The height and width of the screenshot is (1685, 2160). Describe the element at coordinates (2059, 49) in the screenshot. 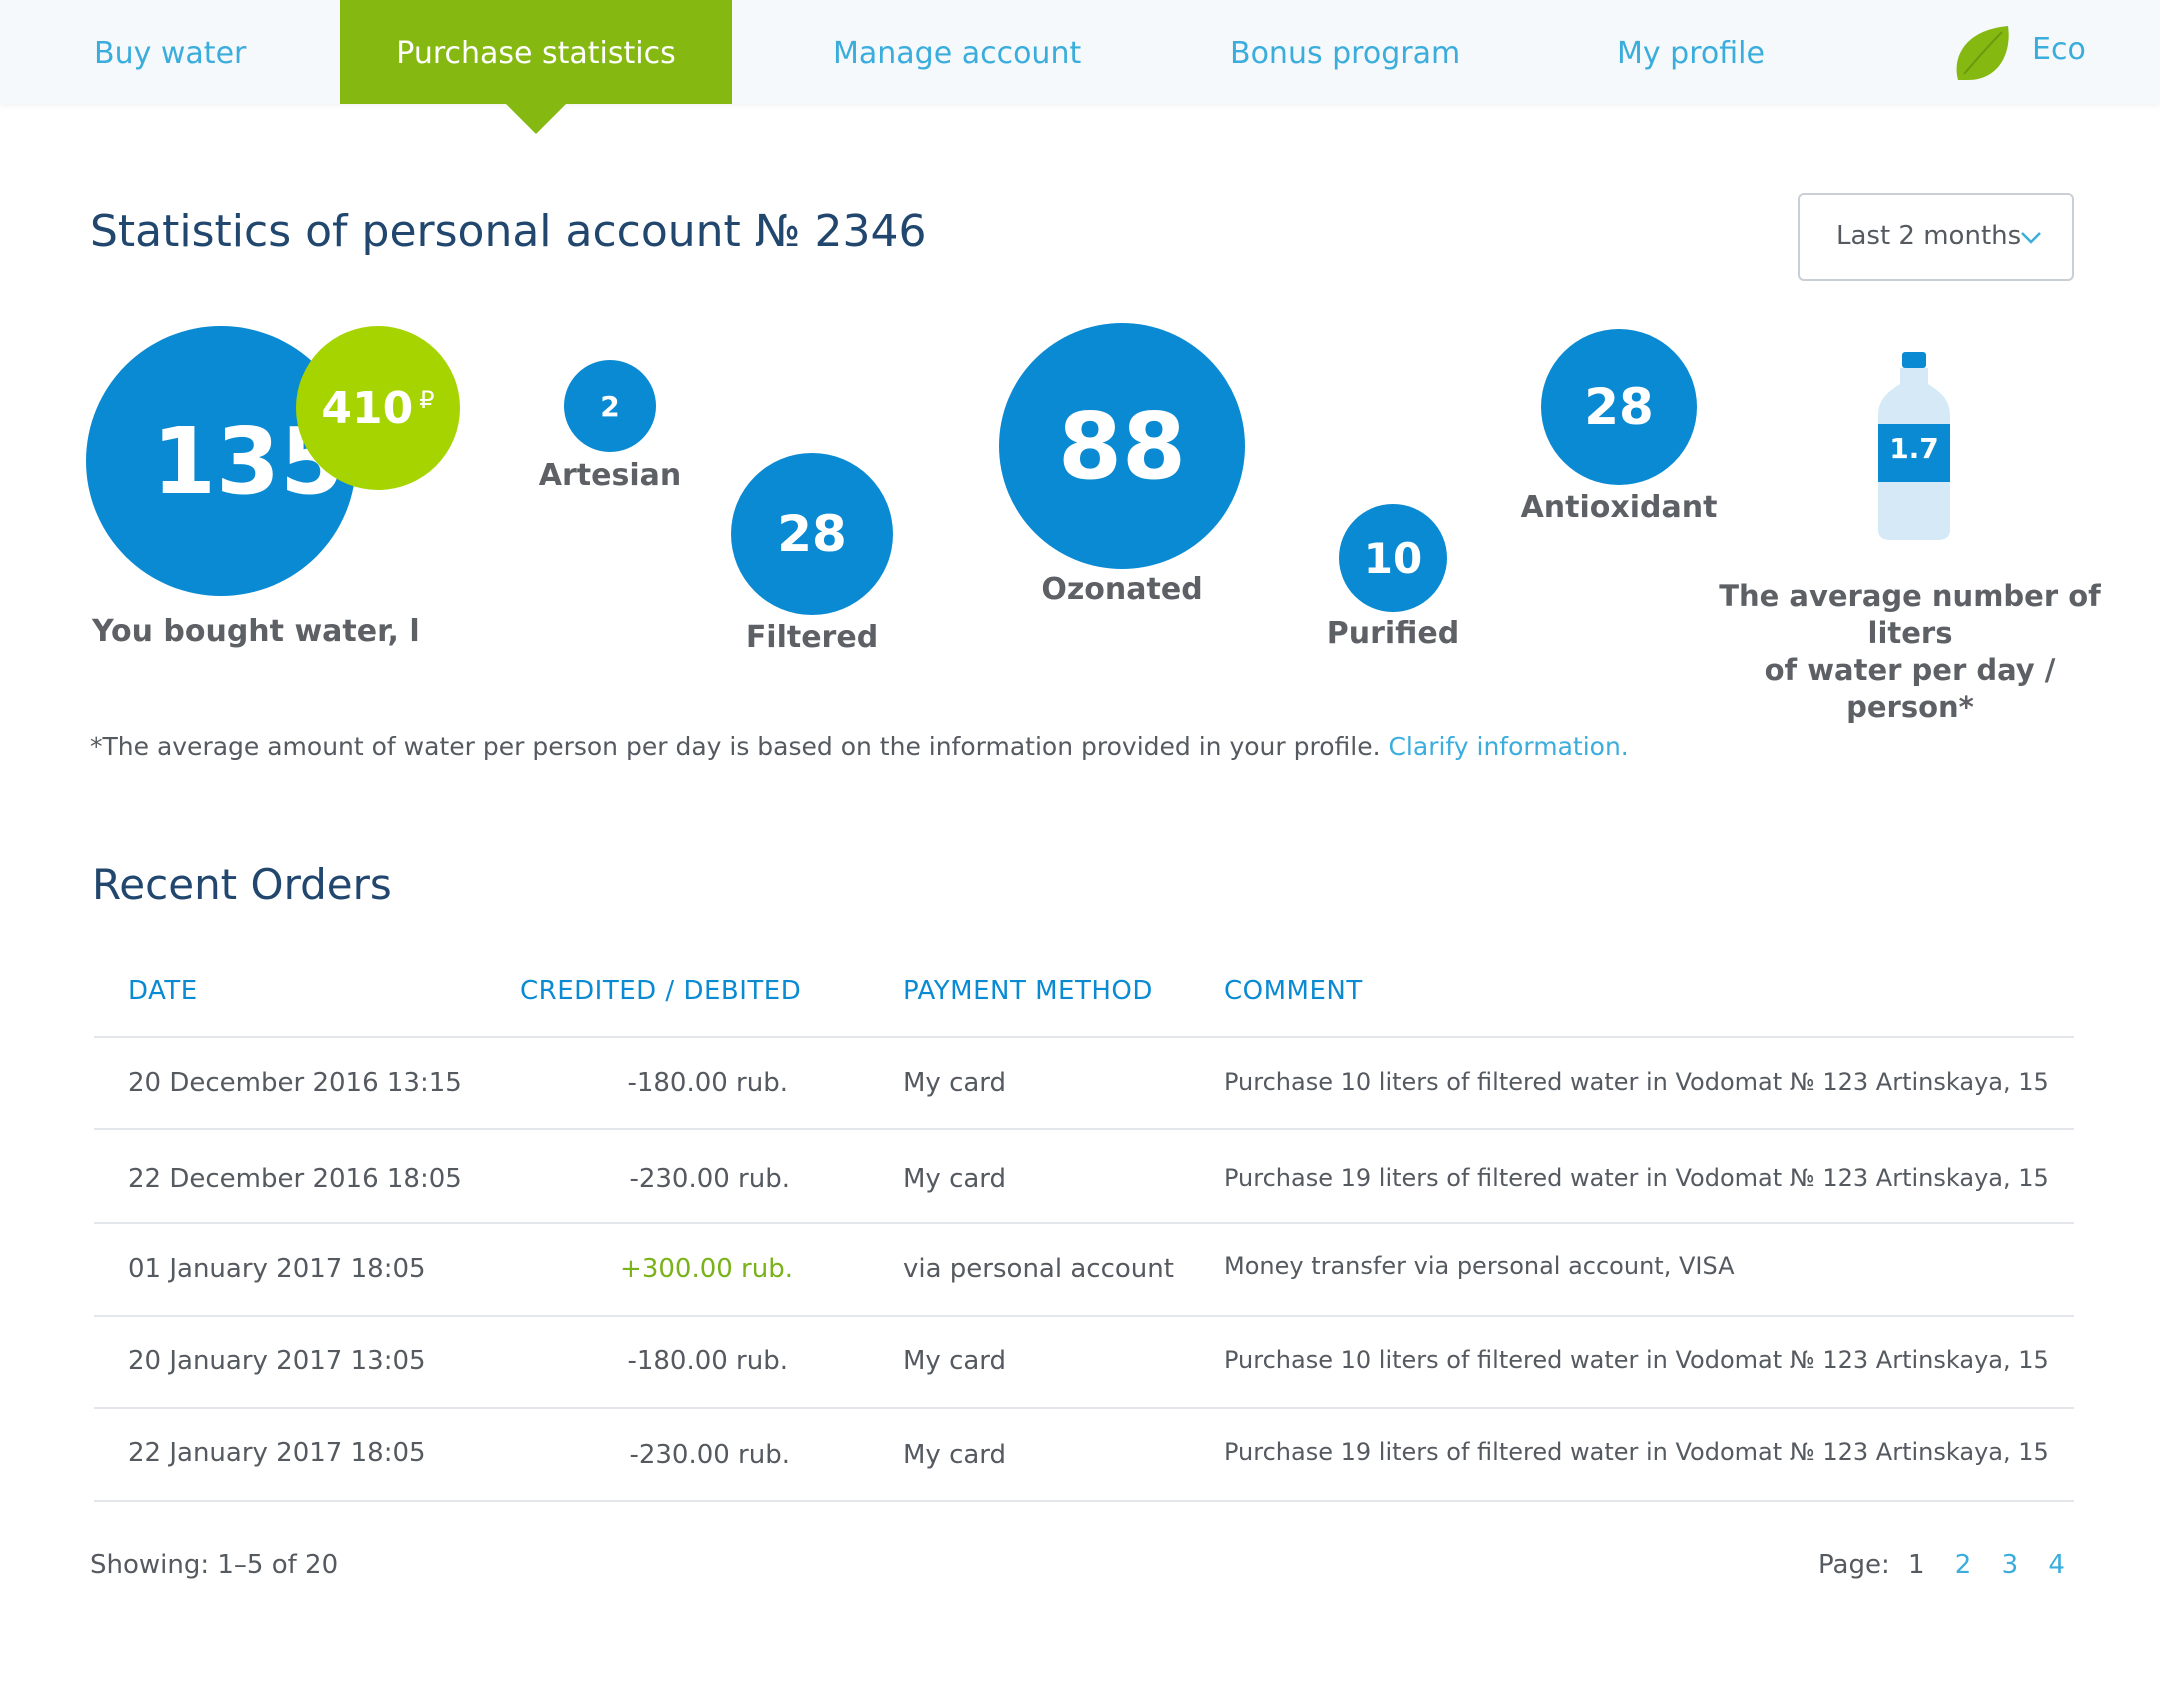

I see `eco-label: Eco` at that location.